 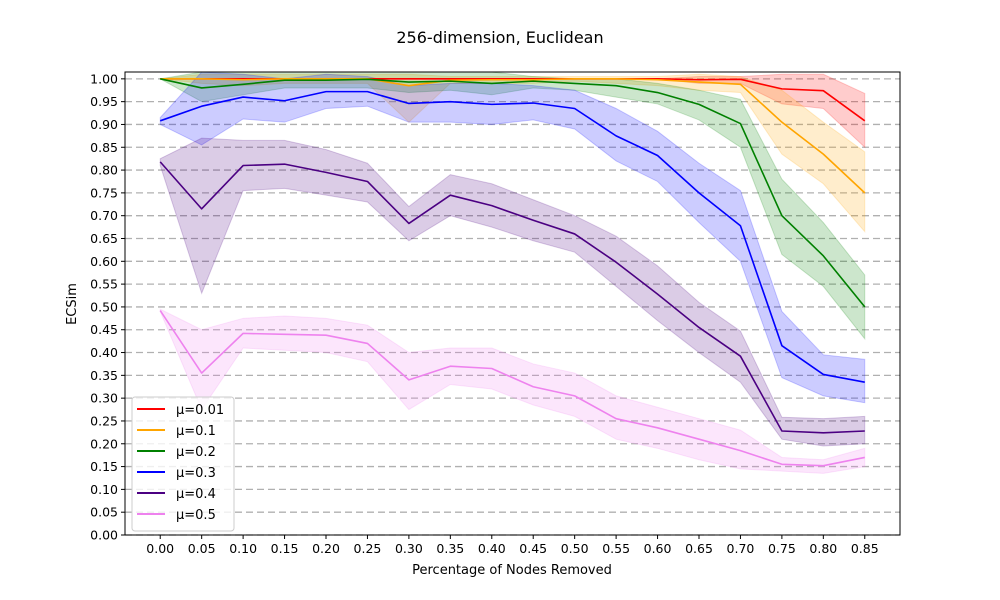 I want to click on x-tick-label: 0.40, so click(x=492, y=548).